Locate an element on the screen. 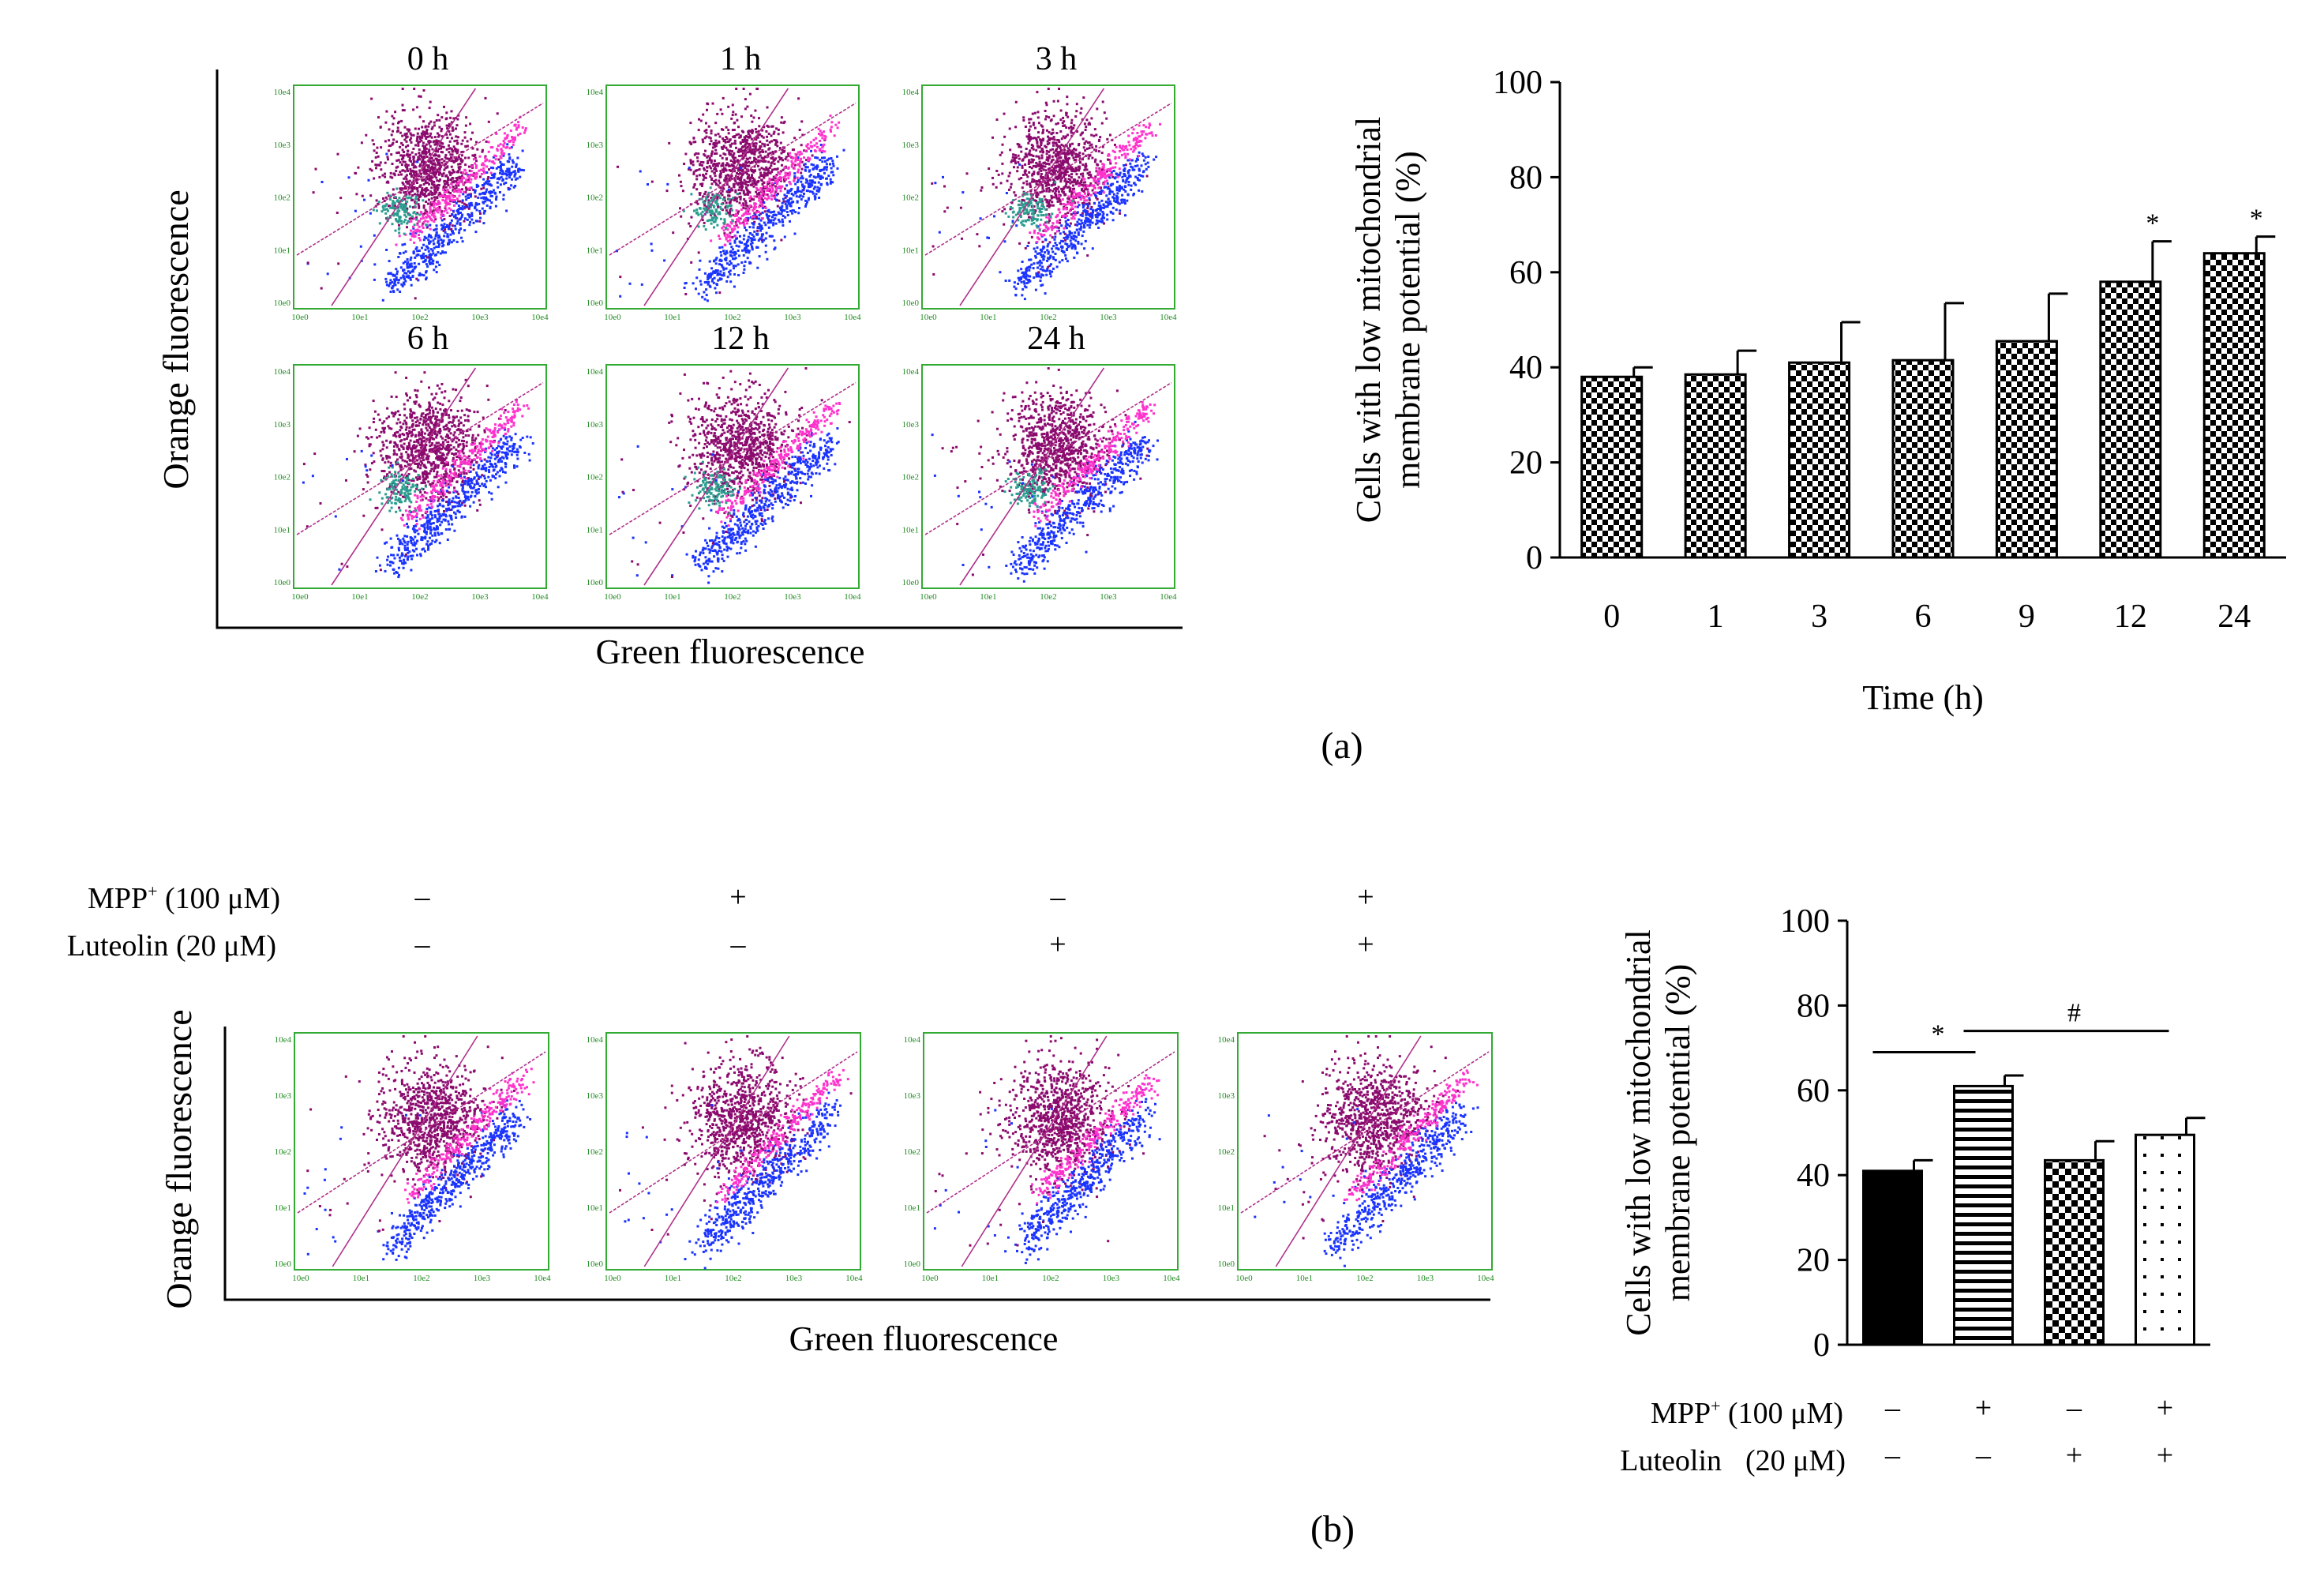  treatment-label-mpp: MPP+ (100 μM) is located at coordinates (184, 898).